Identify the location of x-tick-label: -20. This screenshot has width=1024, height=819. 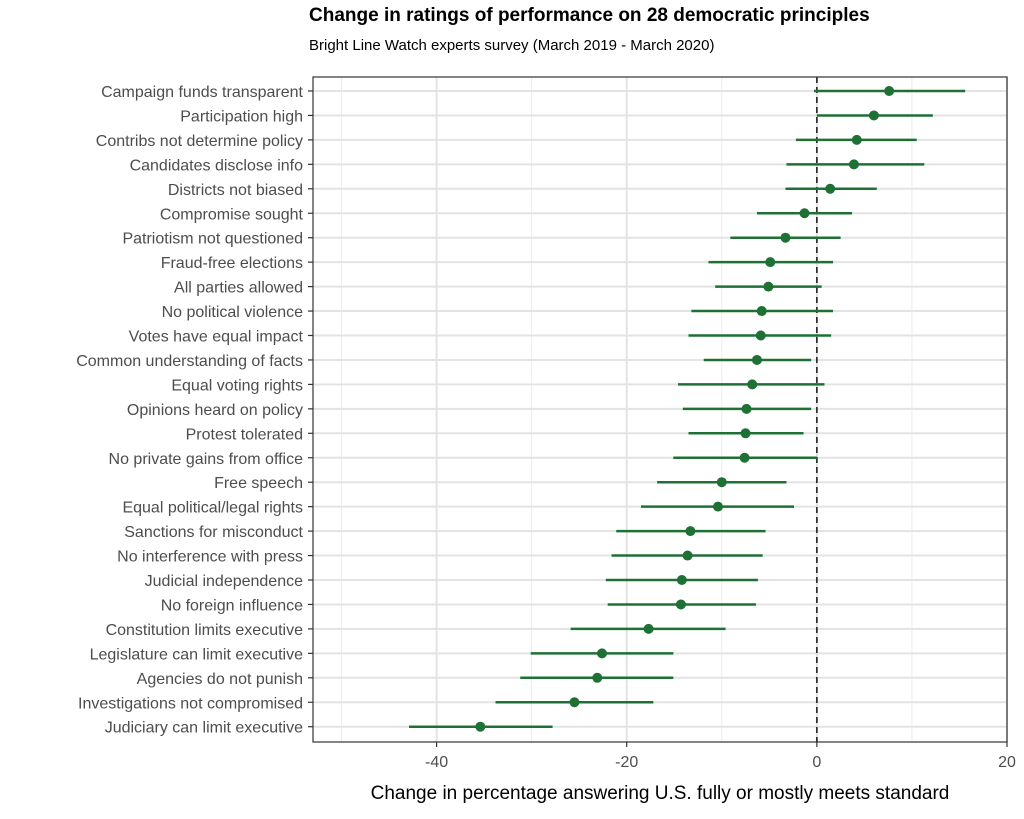
(626, 762).